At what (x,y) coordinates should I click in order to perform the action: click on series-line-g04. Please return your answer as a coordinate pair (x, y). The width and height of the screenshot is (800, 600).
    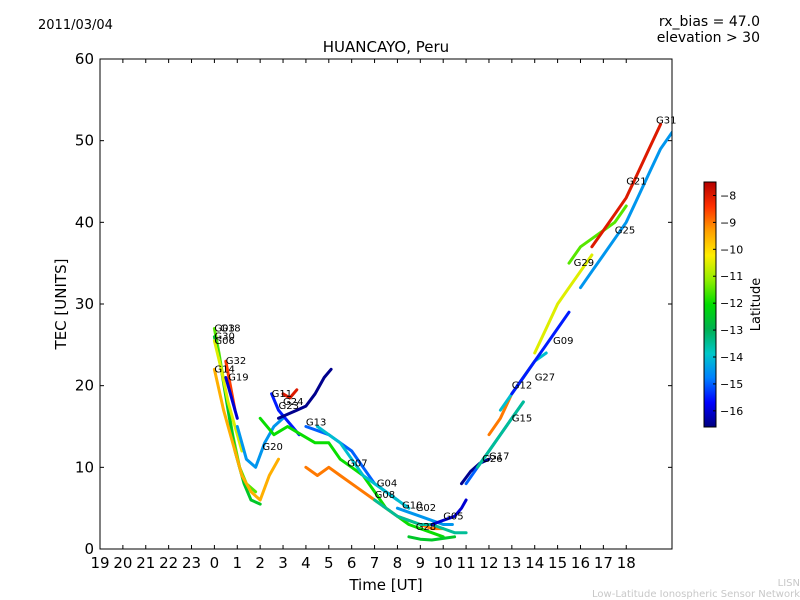
    Looking at the image, I should click on (363, 467).